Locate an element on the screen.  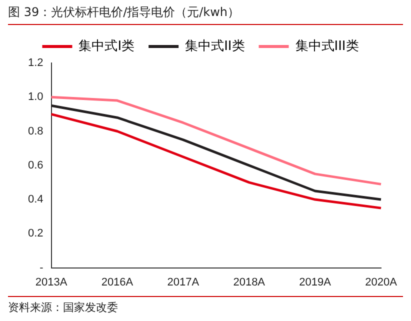
y-tick-label: 0.4 is located at coordinates (36, 200).